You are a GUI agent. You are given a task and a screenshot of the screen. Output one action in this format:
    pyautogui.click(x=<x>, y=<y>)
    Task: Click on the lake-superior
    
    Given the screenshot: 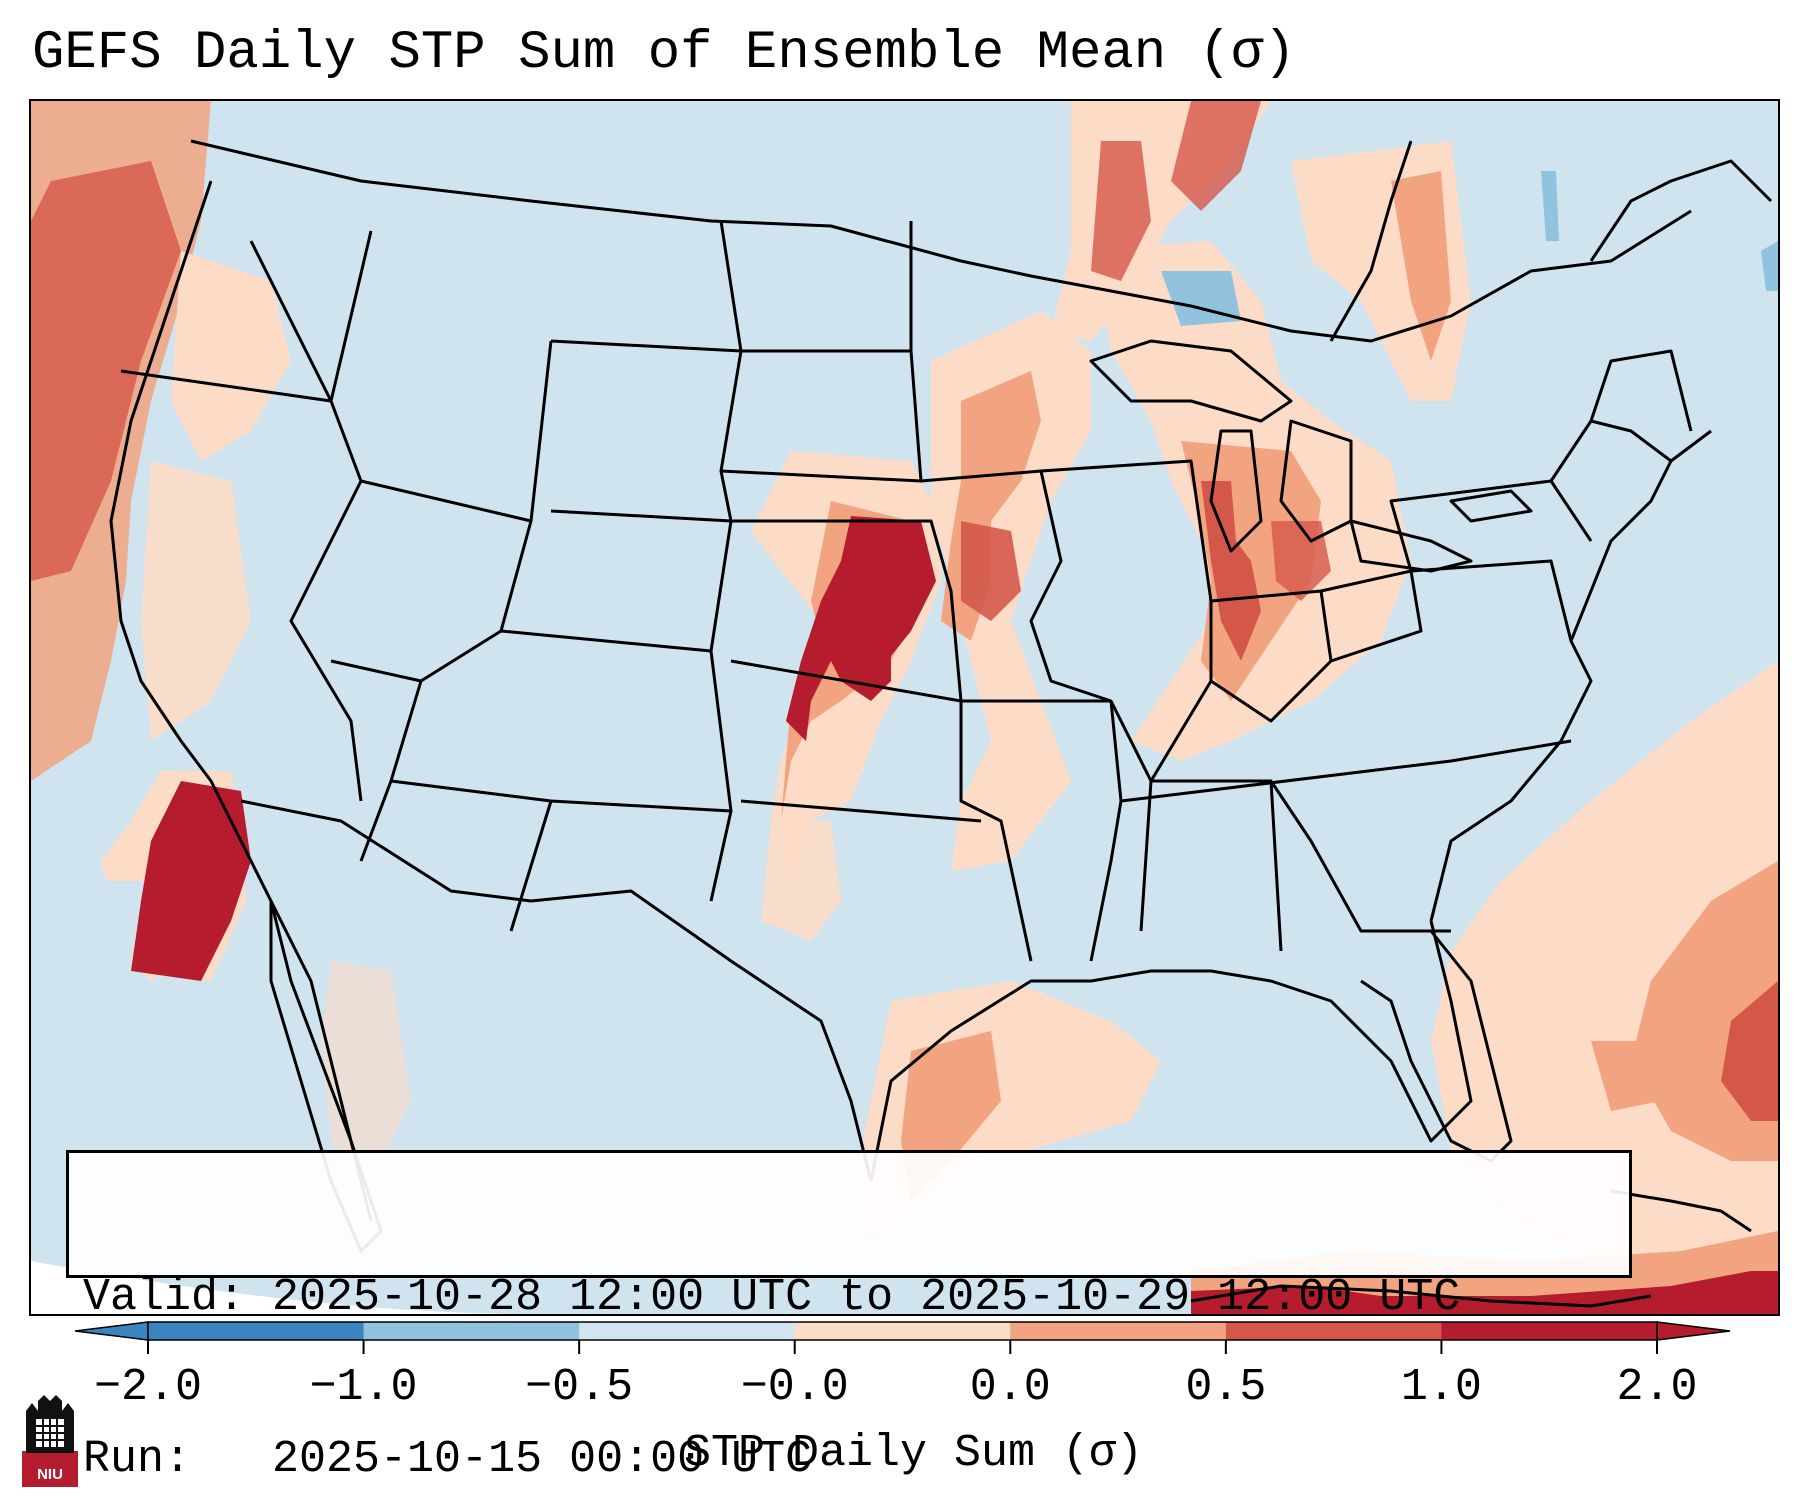 What is the action you would take?
    pyautogui.click(x=1191, y=381)
    